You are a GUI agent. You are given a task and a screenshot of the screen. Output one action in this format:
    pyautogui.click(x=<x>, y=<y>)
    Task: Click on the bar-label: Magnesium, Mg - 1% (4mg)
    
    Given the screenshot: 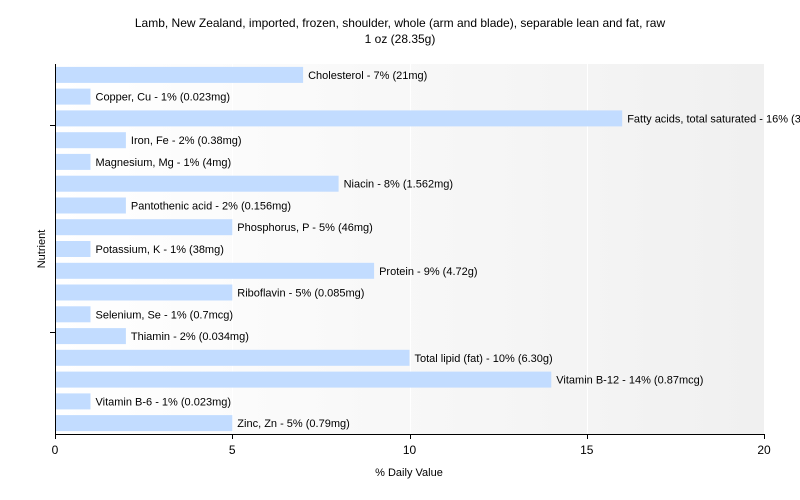 What is the action you would take?
    pyautogui.click(x=164, y=163)
    